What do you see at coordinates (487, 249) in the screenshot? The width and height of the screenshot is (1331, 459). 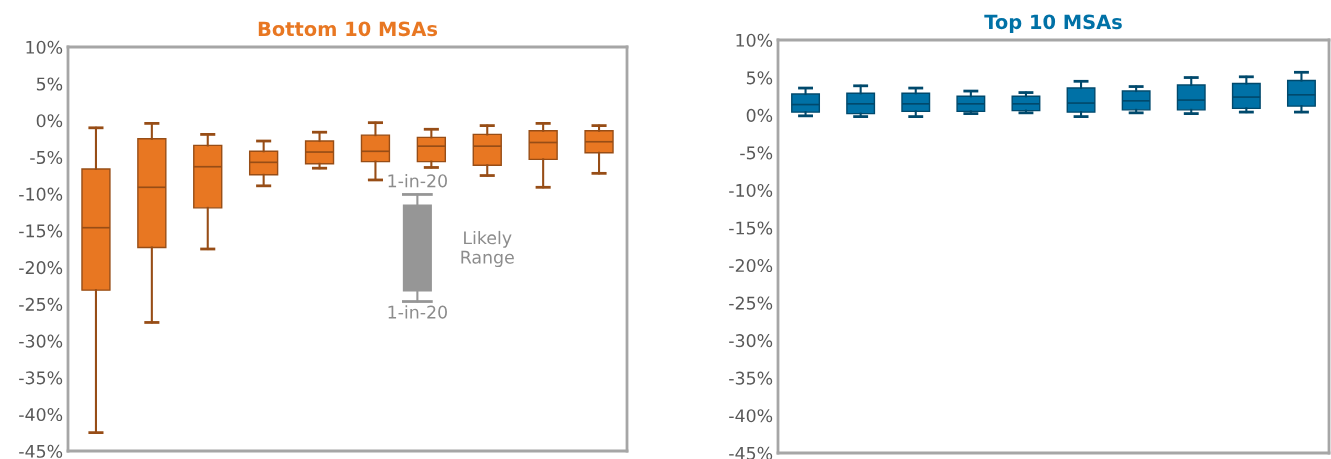 I see `annotation: Likely Range` at bounding box center [487, 249].